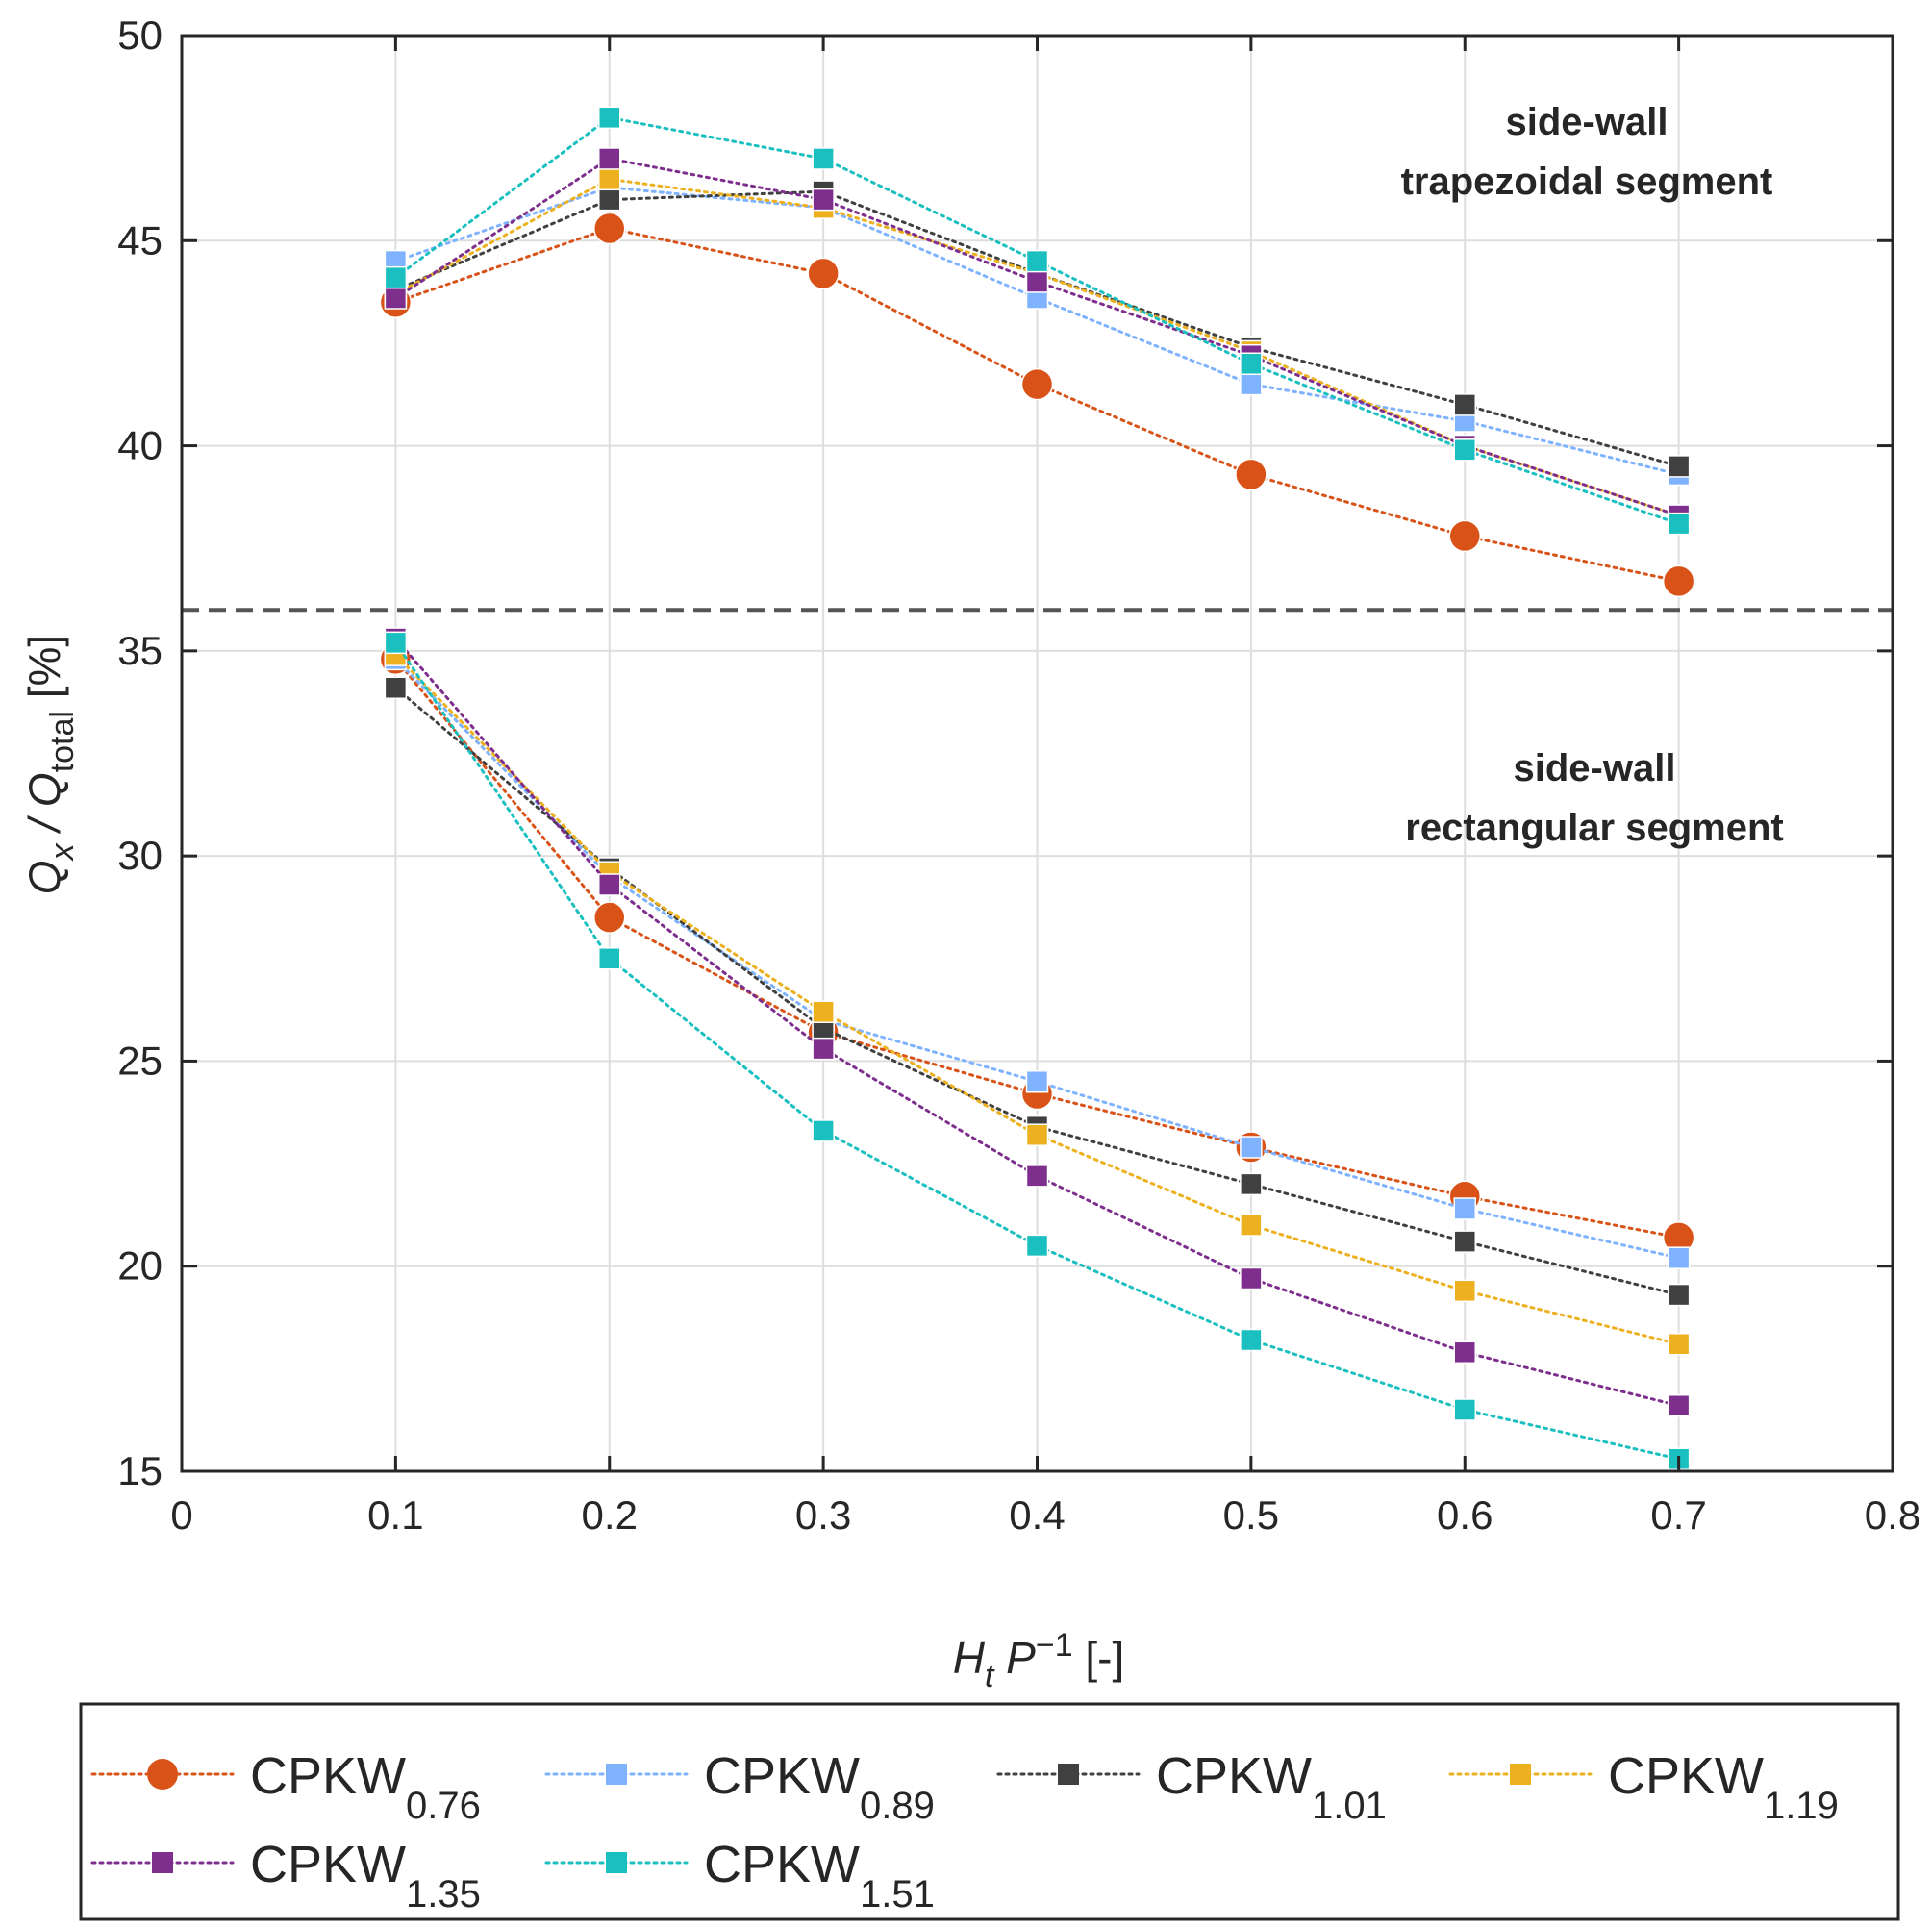 Image resolution: width=1932 pixels, height=1929 pixels. Describe the element at coordinates (140, 650) in the screenshot. I see `y-tick-label: 35` at that location.